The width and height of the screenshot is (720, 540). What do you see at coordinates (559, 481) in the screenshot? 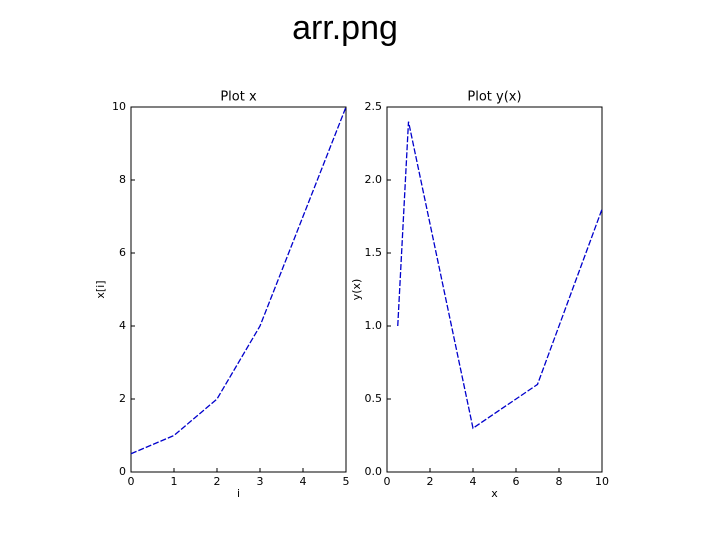
I see `x-tick-label: 8` at bounding box center [559, 481].